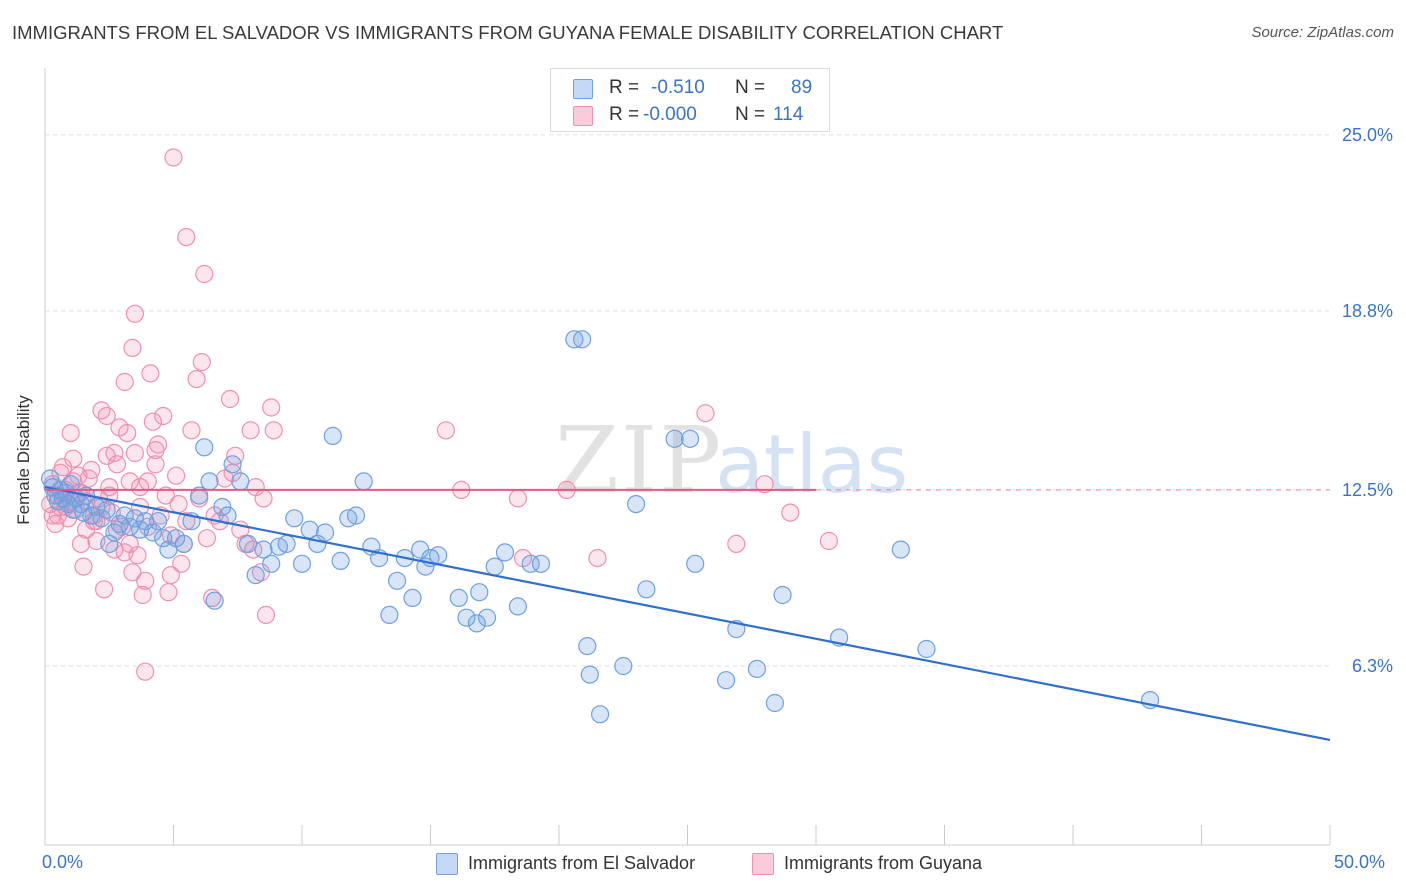  I want to click on legend-r-label: R =, so click(624, 87).